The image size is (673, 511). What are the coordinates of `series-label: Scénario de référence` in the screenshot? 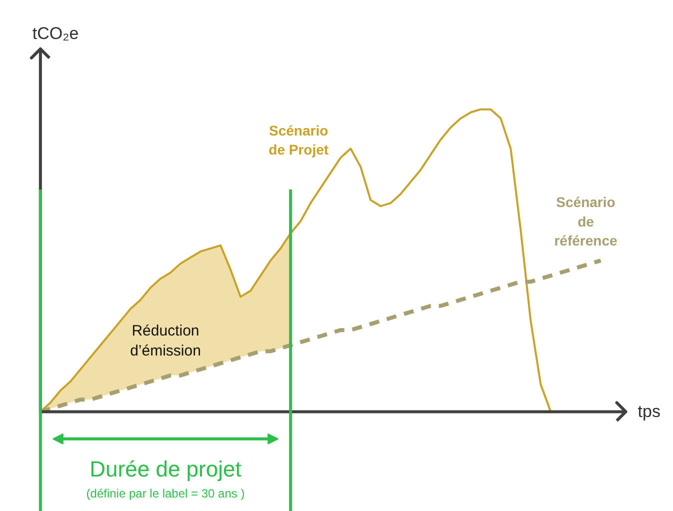 It's located at (586, 221).